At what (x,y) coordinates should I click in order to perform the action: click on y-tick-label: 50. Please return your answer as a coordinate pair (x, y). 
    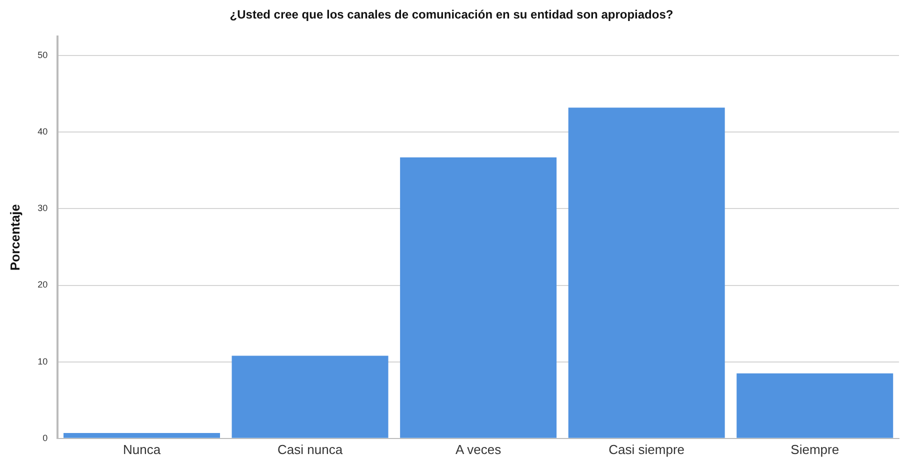
    Looking at the image, I should click on (43, 55).